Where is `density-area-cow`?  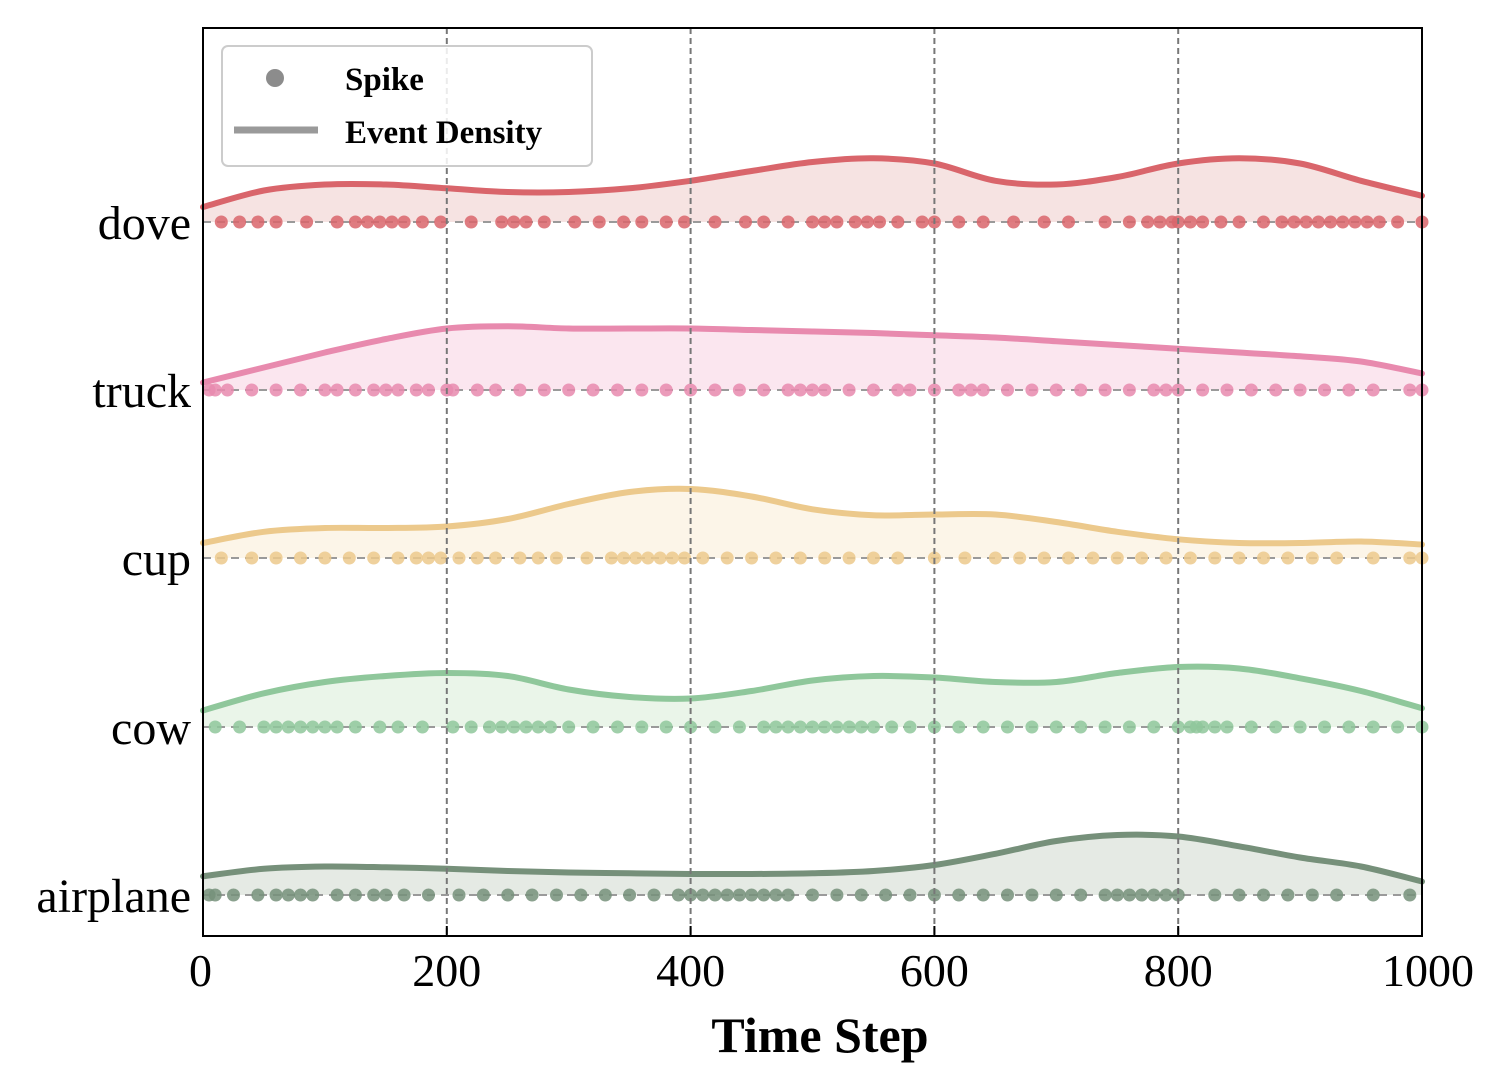
density-area-cow is located at coordinates (812, 696).